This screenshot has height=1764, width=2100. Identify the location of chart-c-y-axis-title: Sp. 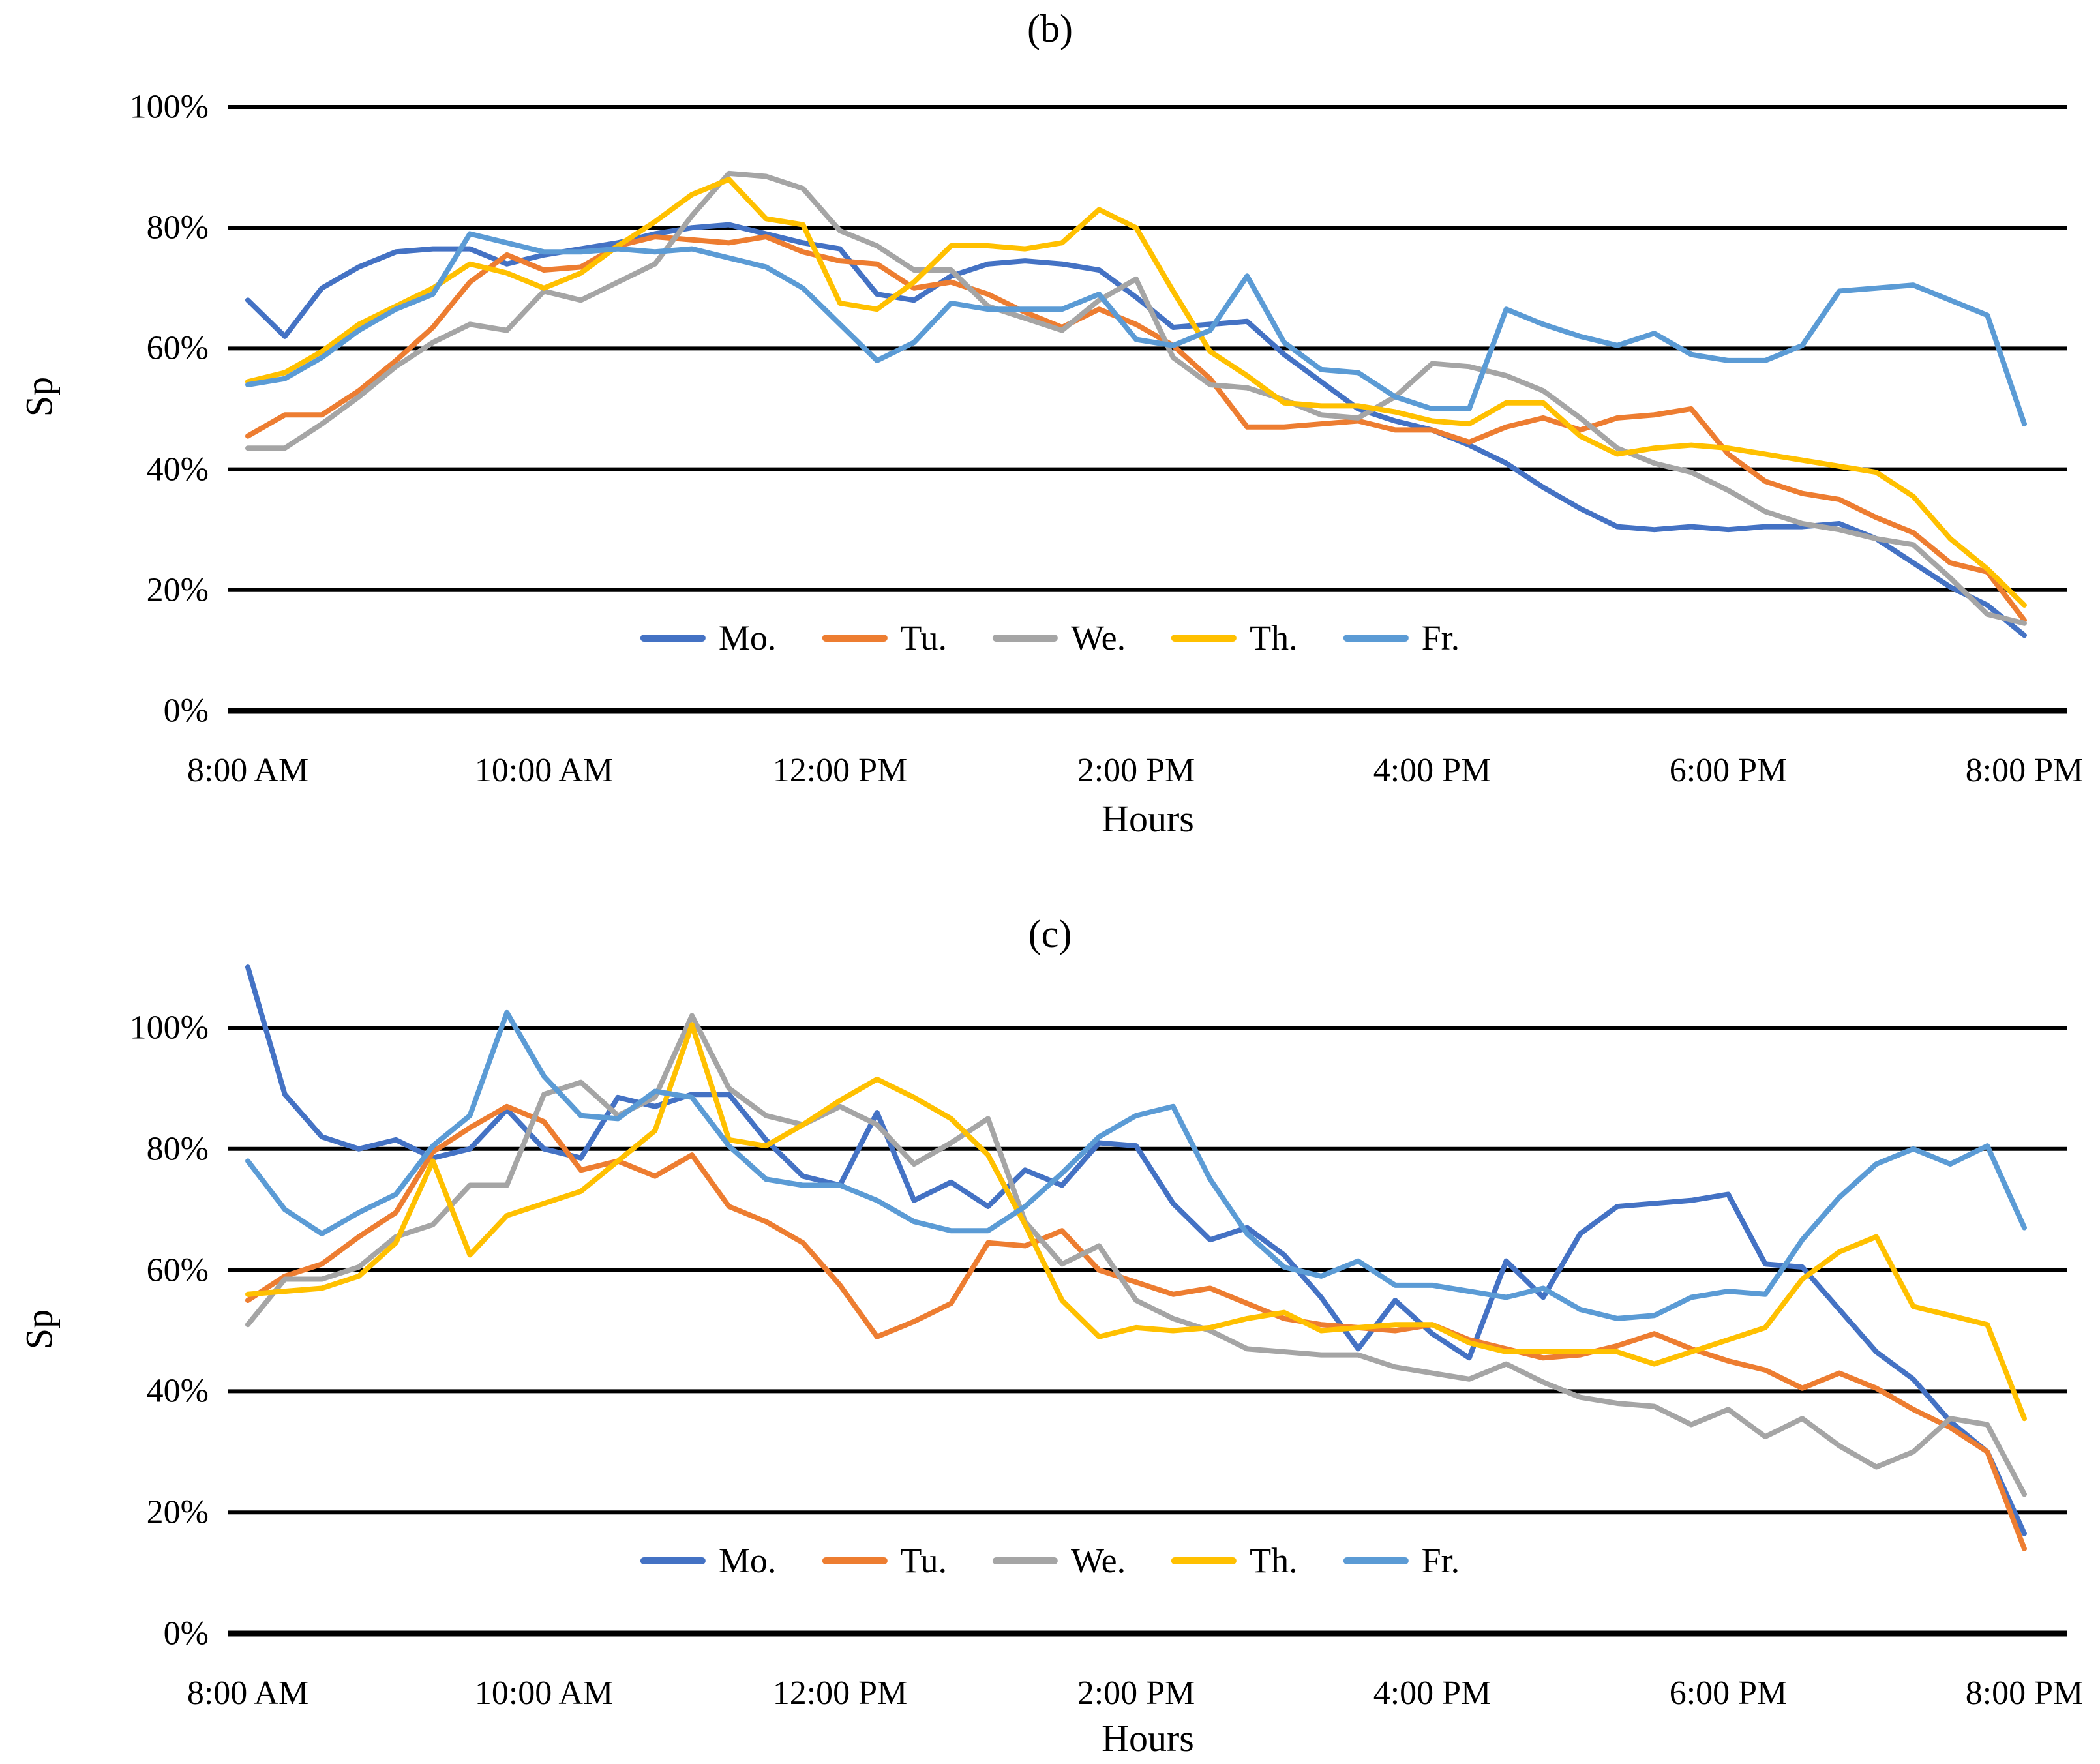
(39, 1329).